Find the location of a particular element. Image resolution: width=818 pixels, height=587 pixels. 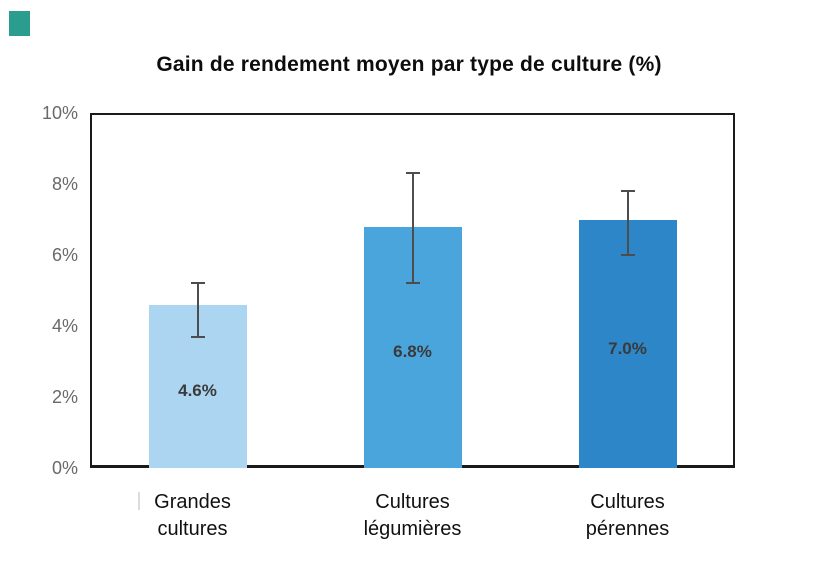

y-axis-tick-label: 4% is located at coordinates (64, 326).